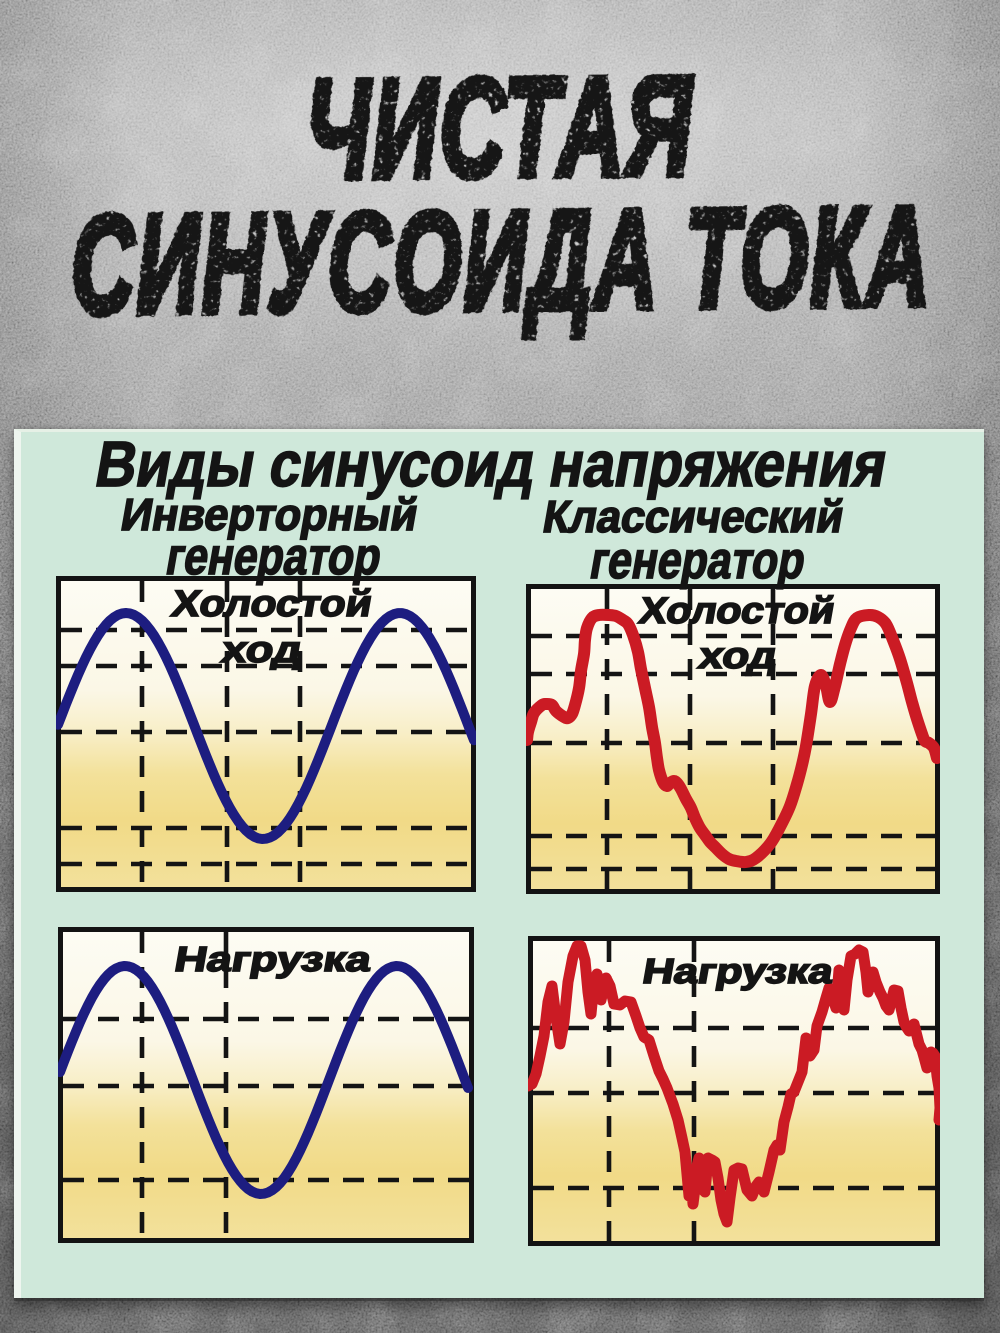 This screenshot has height=1333, width=1000. Describe the element at coordinates (501, 259) in the screenshot. I see `svg-text: СИНУСОИДА ТОКА` at that location.